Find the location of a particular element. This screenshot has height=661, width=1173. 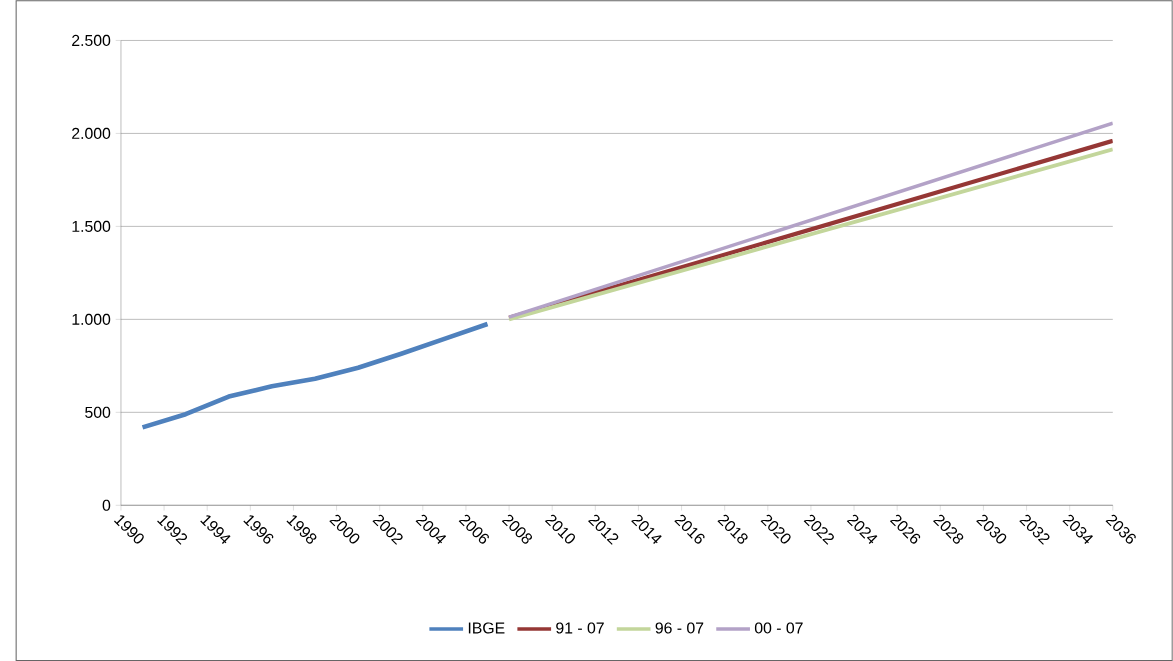

legend-label: 96 - 07 is located at coordinates (679, 628).